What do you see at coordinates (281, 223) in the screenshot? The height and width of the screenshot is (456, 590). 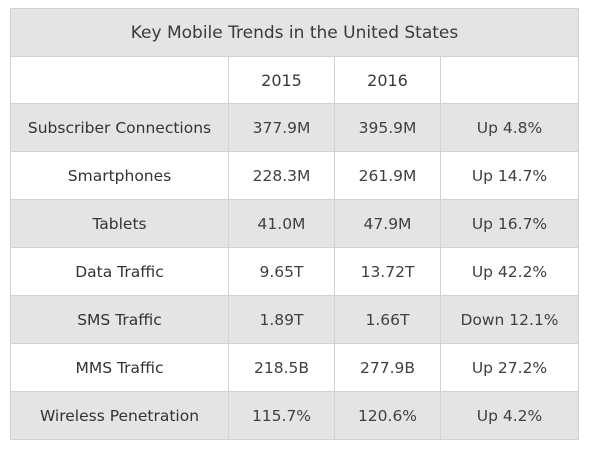 I see `value-2015: 41.0M` at bounding box center [281, 223].